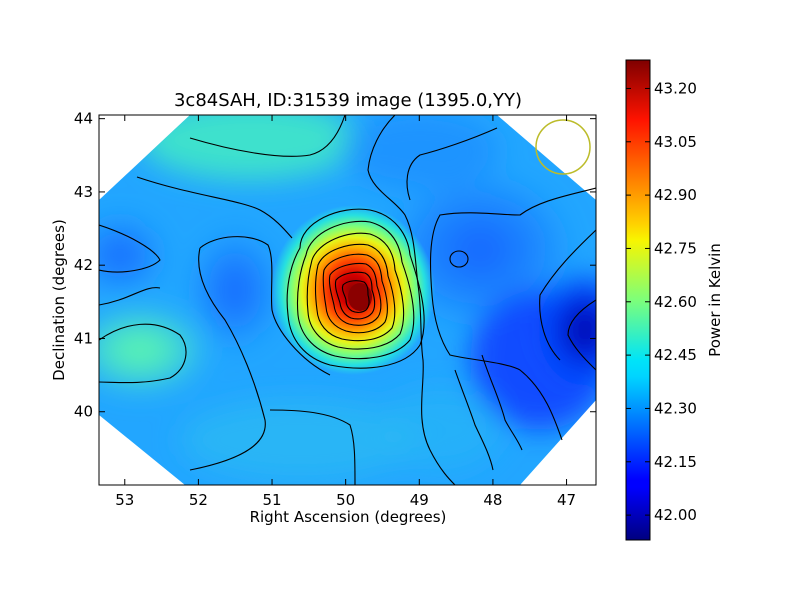  I want to click on colorbar-tick-label: 42.30, so click(675, 408).